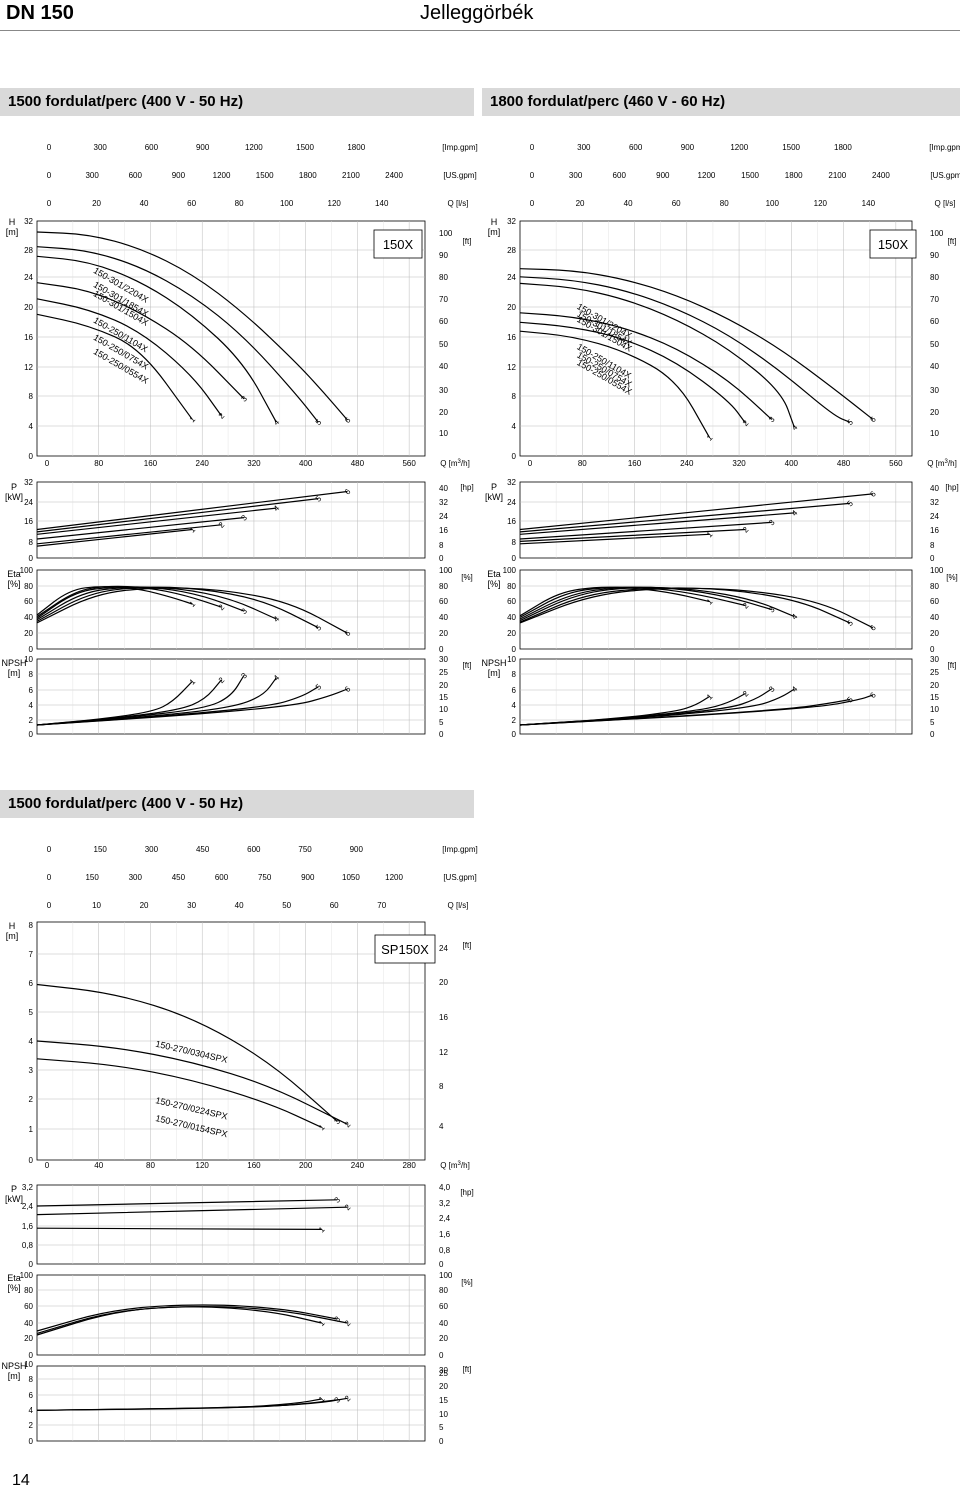 This screenshot has height=1497, width=960. What do you see at coordinates (334, 905) in the screenshot?
I see `ls-tick: 60` at bounding box center [334, 905].